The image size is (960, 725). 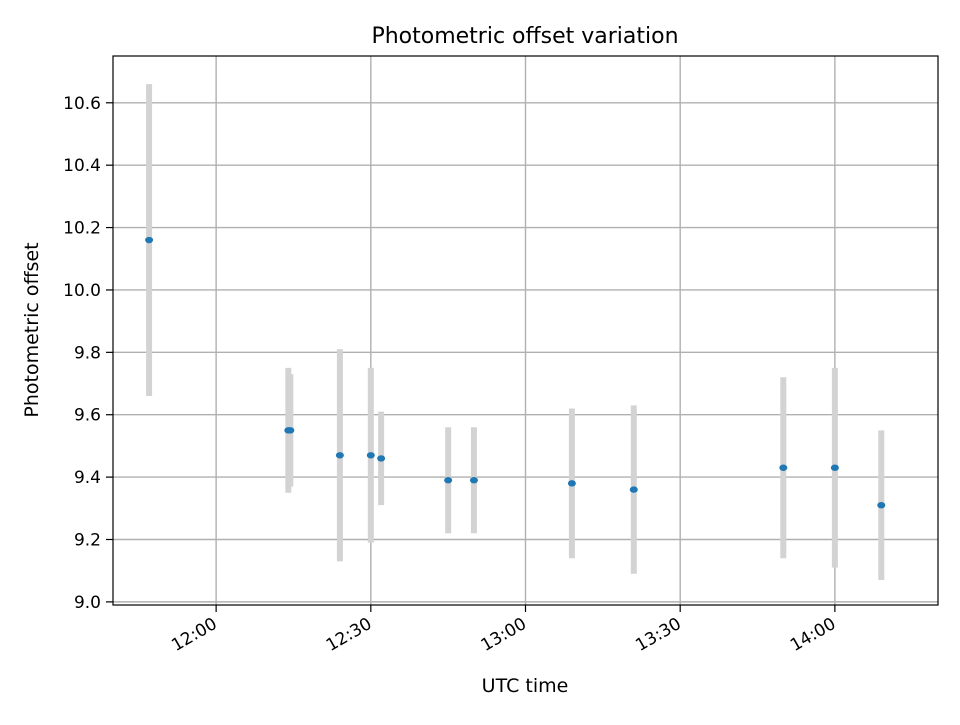 I want to click on x-tick-label: 12:30, so click(x=349, y=635).